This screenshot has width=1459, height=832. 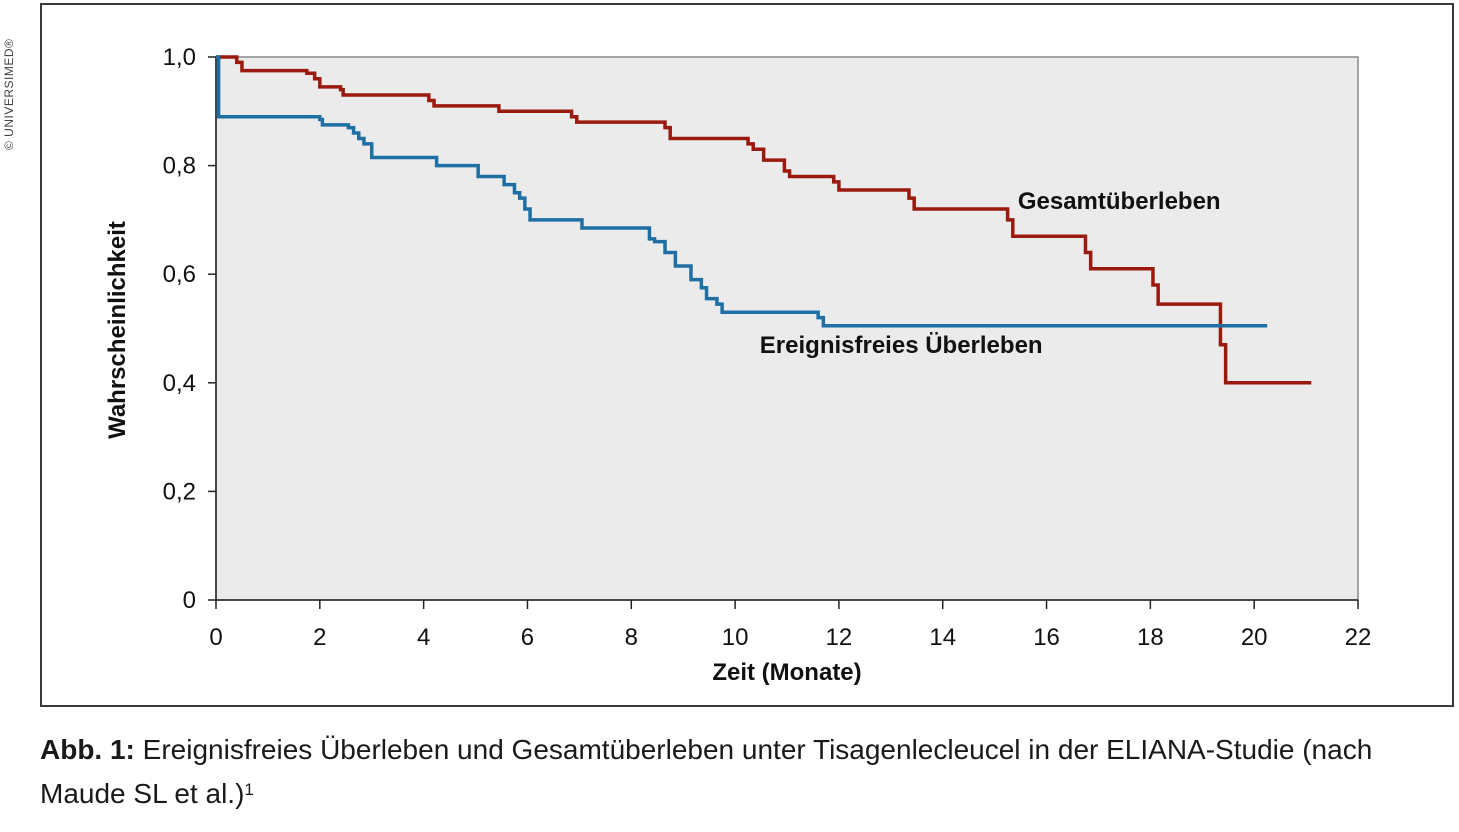 What do you see at coordinates (249, 789) in the screenshot?
I see `caption-reference: 1` at bounding box center [249, 789].